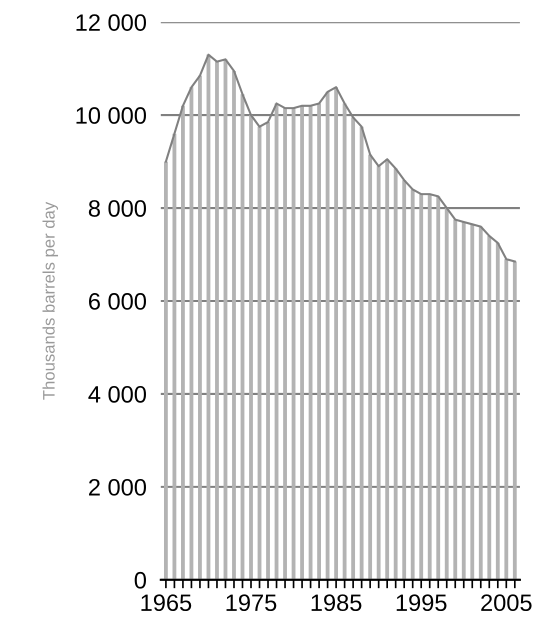  What do you see at coordinates (140, 580) in the screenshot?
I see `y-tick-label: 0` at bounding box center [140, 580].